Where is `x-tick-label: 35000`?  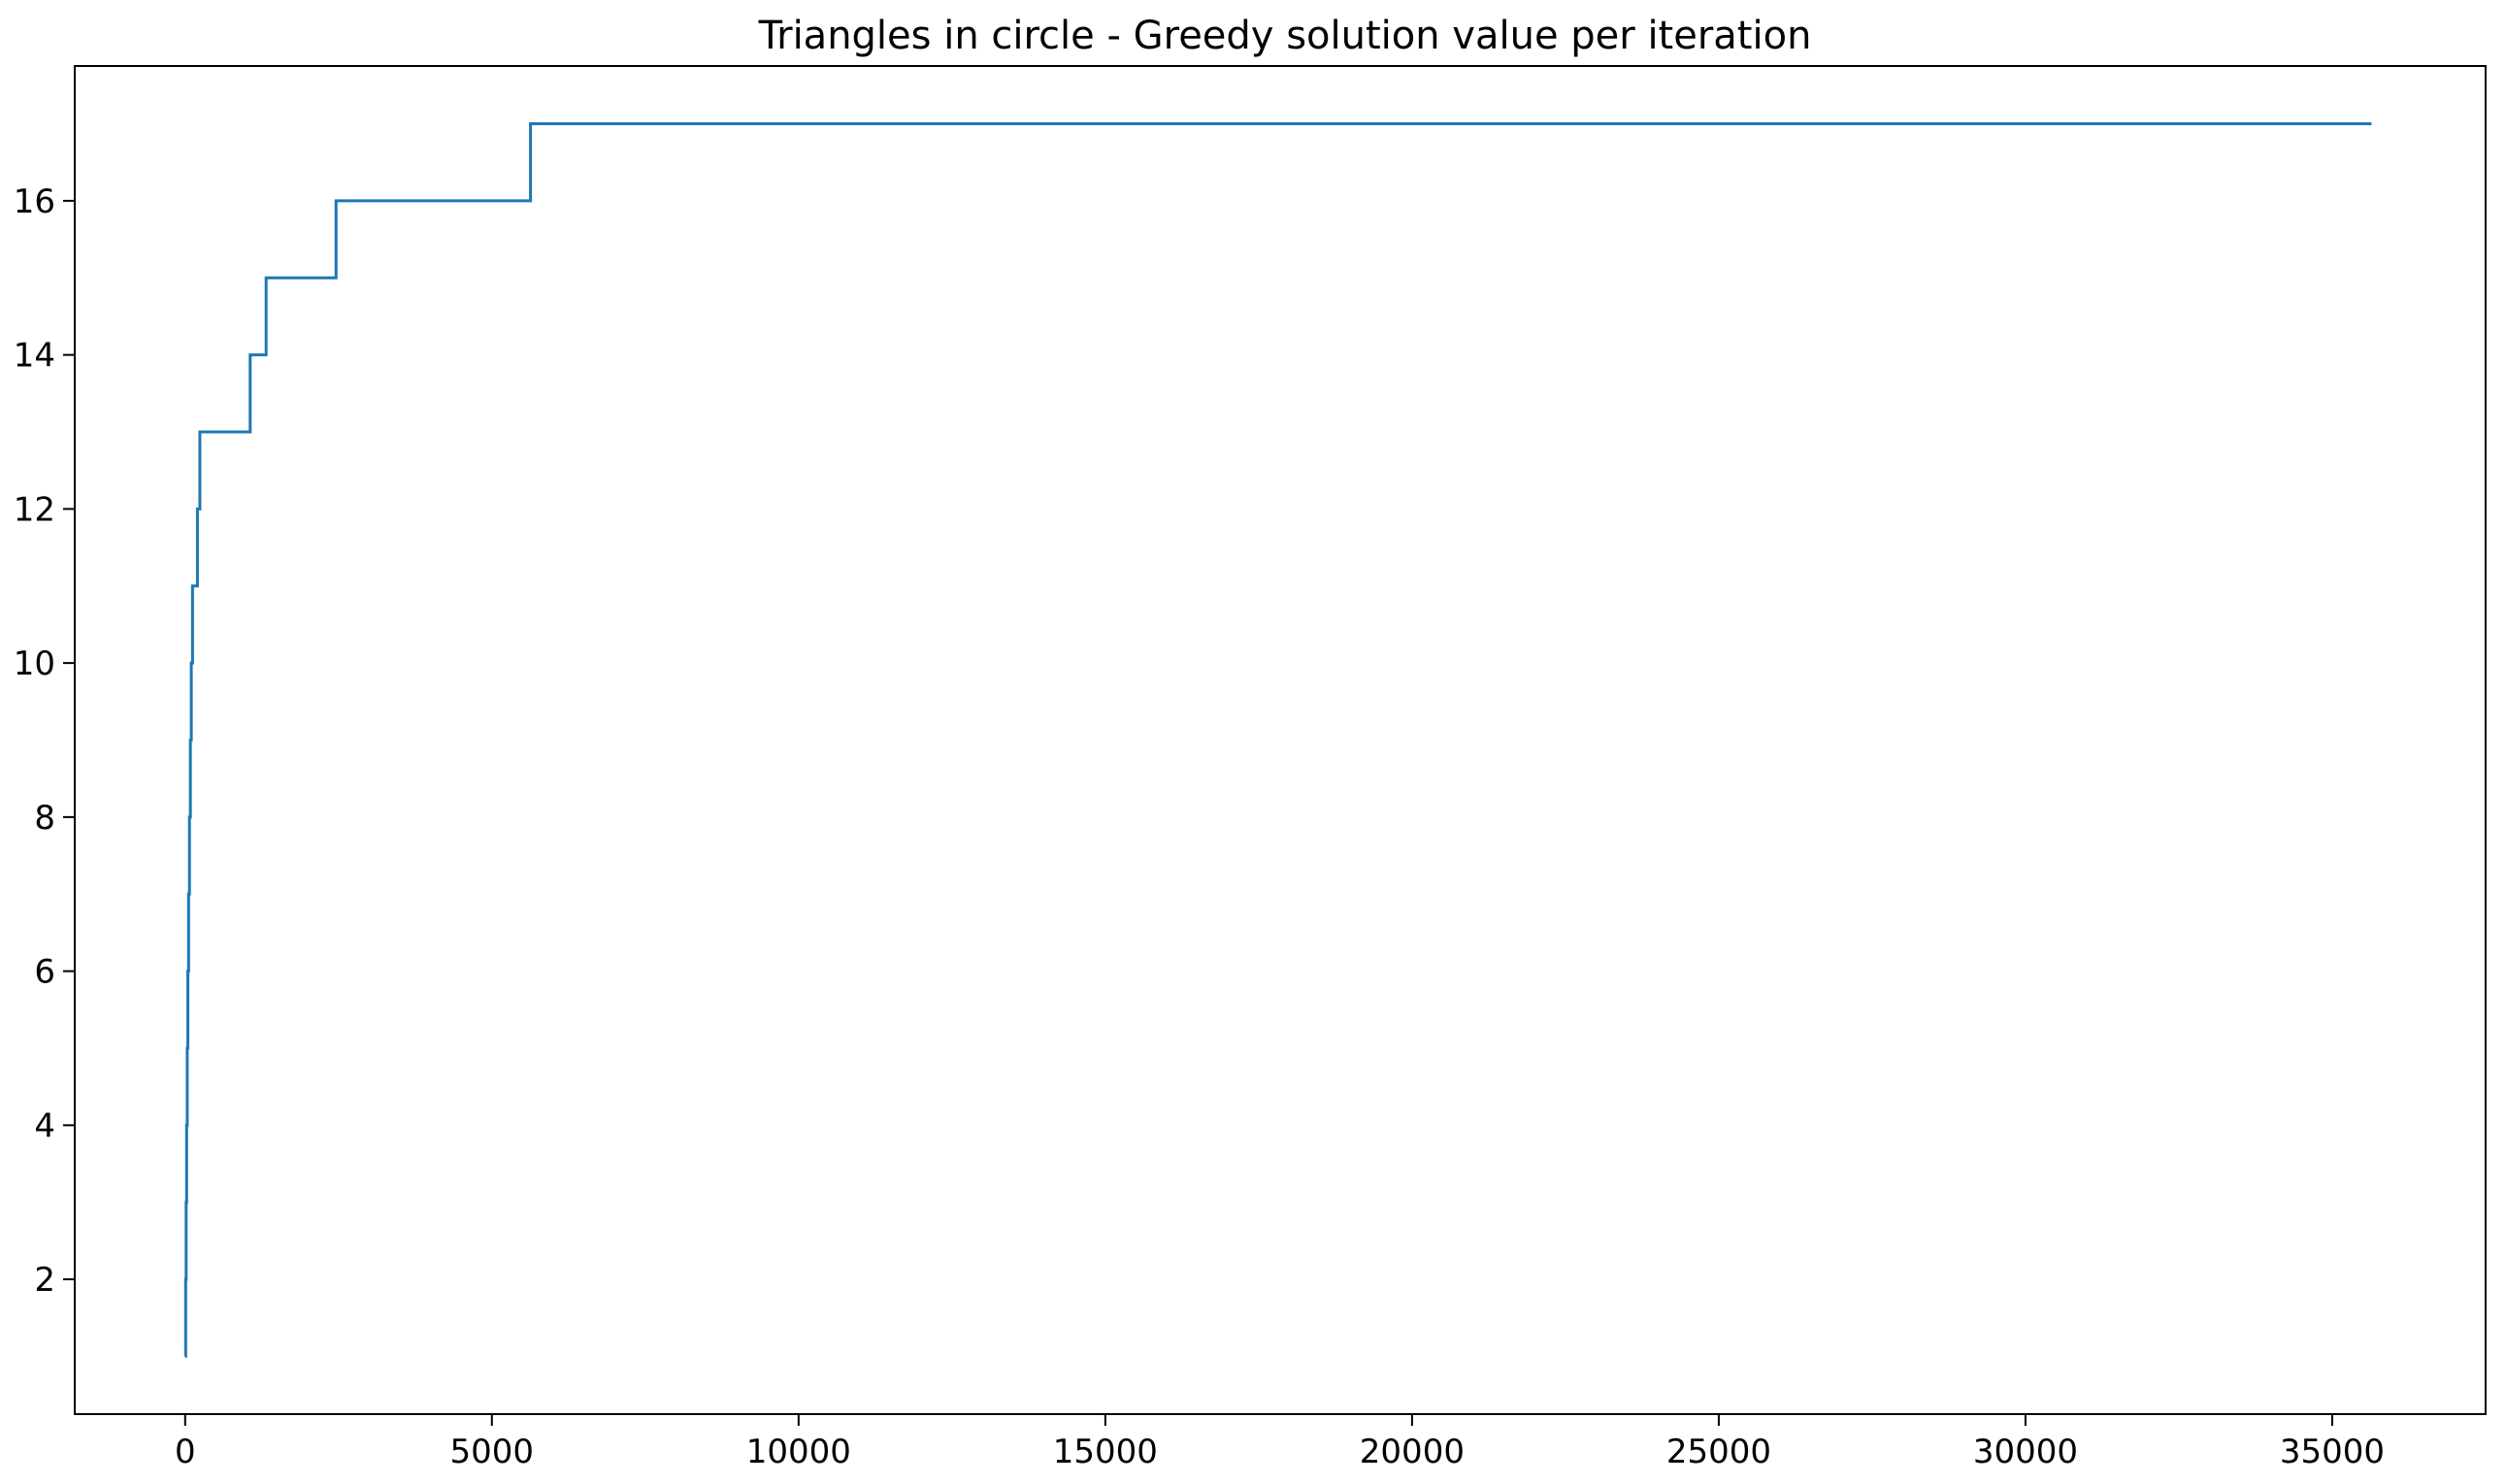 x-tick-label: 35000 is located at coordinates (2332, 1452).